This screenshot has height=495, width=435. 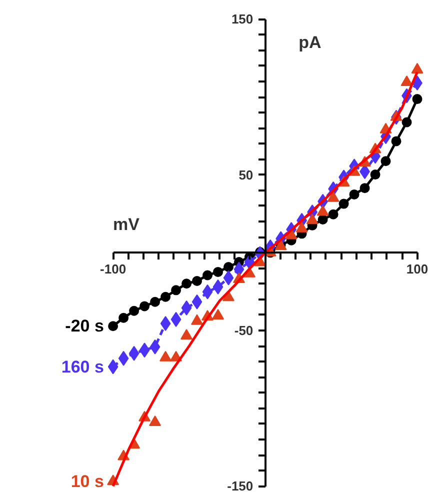 I want to click on x-tick-label: 100, so click(x=417, y=269).